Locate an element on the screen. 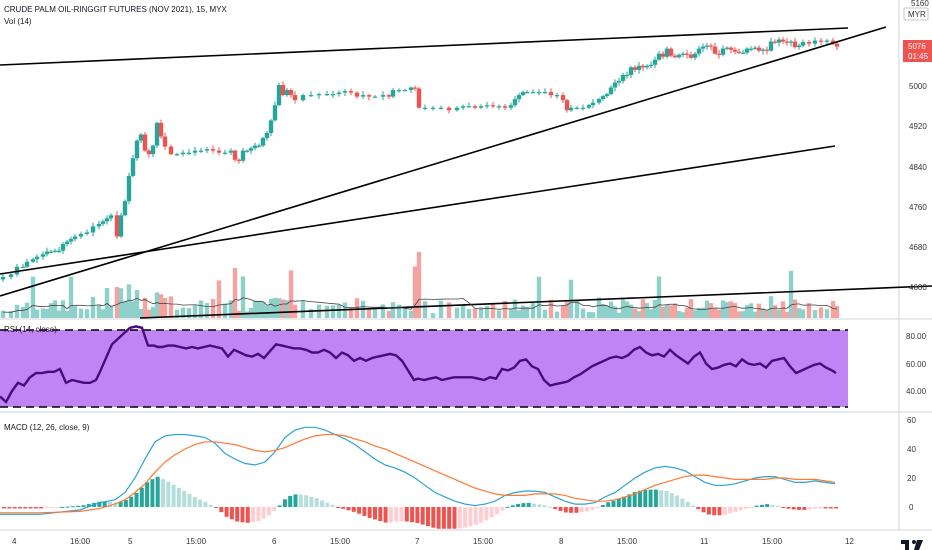  currency-label: MYR is located at coordinates (917, 14).